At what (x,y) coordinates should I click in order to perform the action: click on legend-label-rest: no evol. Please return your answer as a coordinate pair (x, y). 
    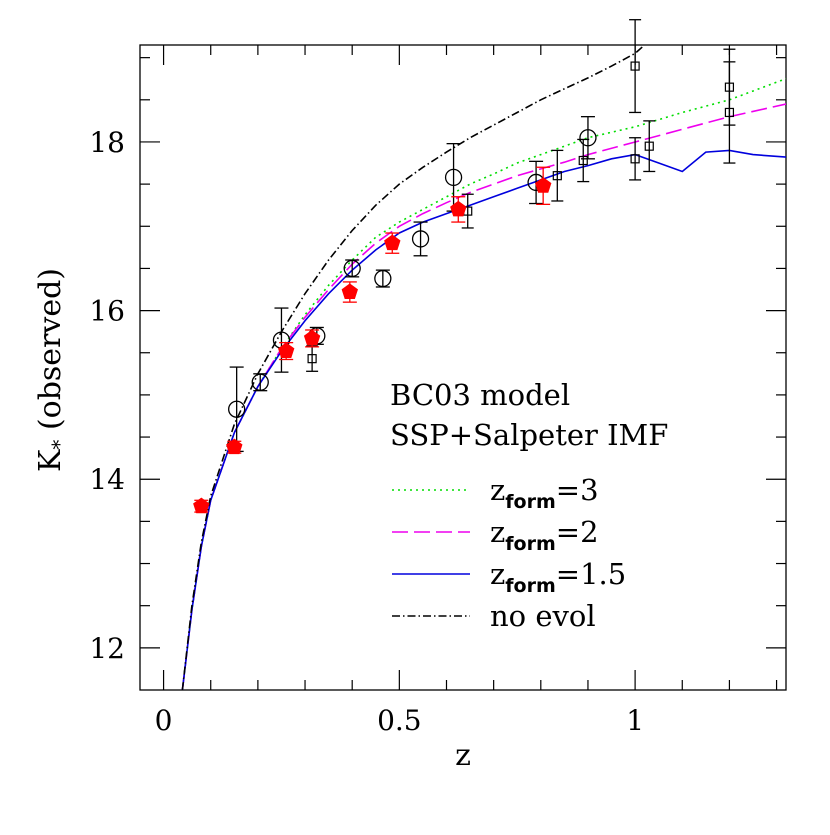
    Looking at the image, I should click on (543, 616).